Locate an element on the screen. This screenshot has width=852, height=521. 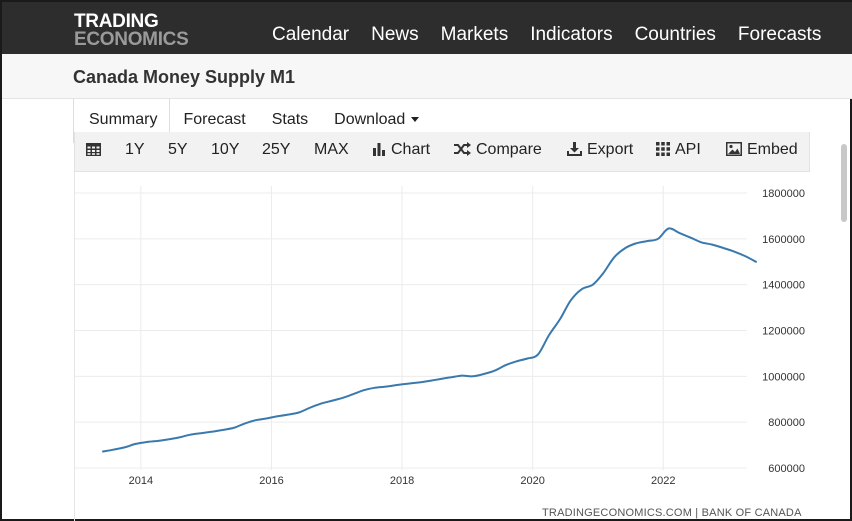
site-logo: TRADING ECONOMICS is located at coordinates (131, 30).